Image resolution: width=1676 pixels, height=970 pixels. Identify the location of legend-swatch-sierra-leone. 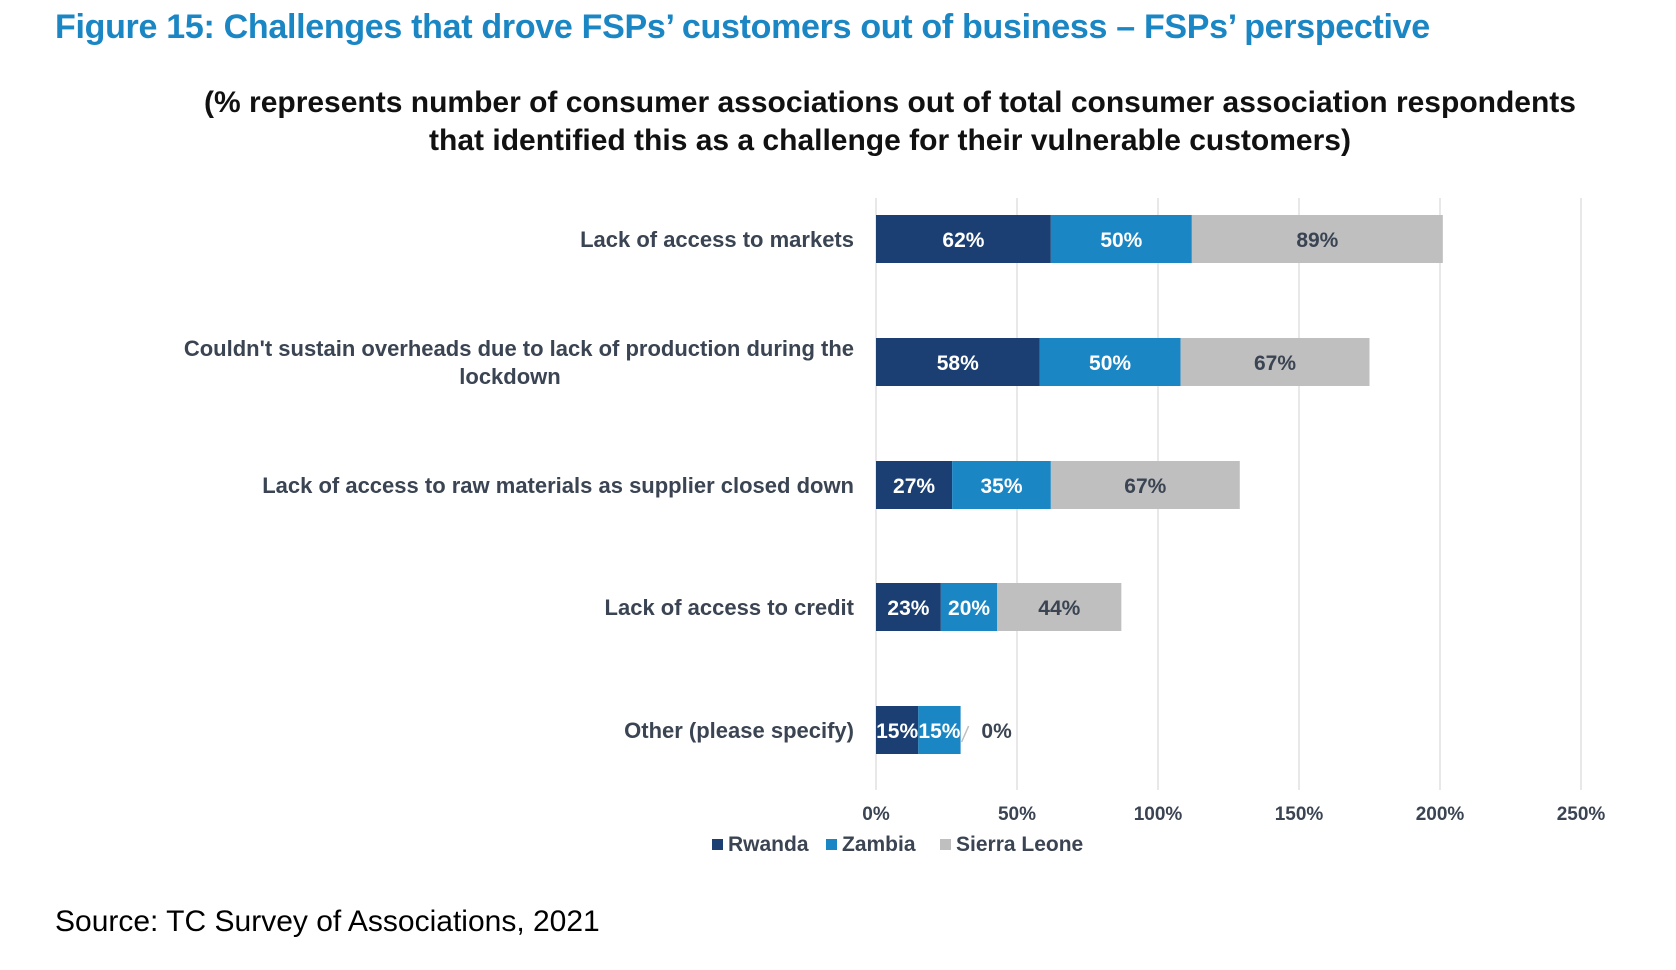
(945, 844).